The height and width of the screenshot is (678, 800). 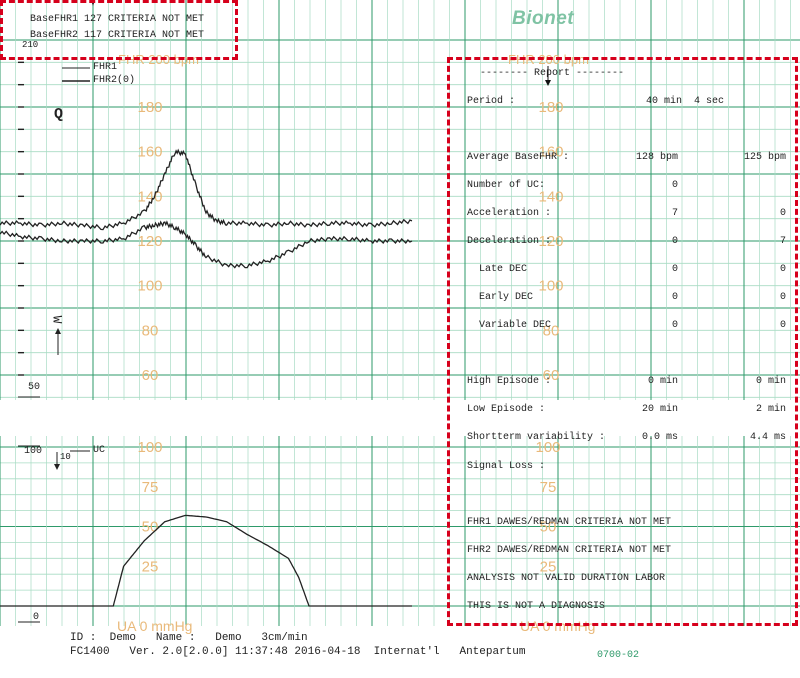 What do you see at coordinates (548, 83) in the screenshot?
I see `arrow-down-icon` at bounding box center [548, 83].